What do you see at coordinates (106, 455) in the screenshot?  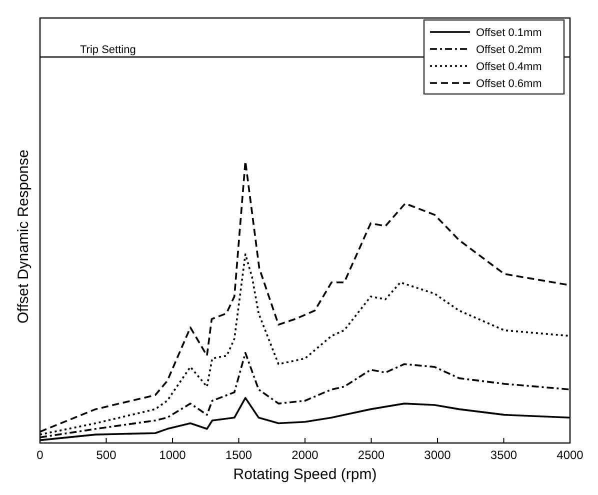 I see `x-tick-label: 500` at bounding box center [106, 455].